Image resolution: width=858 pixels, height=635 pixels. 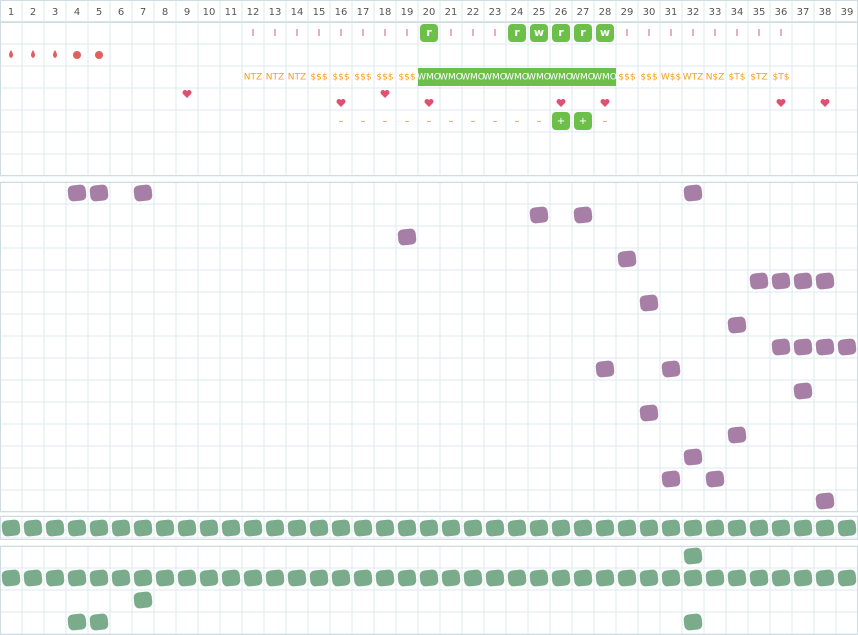 What do you see at coordinates (11, 12) in the screenshot?
I see `column-number: 1` at bounding box center [11, 12].